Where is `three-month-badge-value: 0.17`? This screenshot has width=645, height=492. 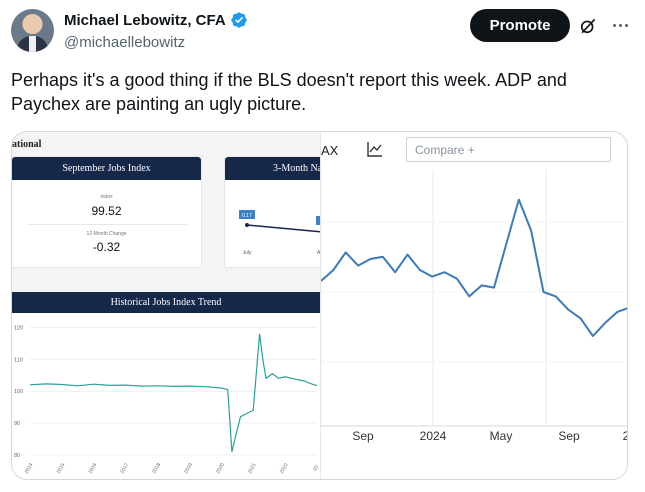
three-month-badge-value: 0.17 is located at coordinates (247, 216).